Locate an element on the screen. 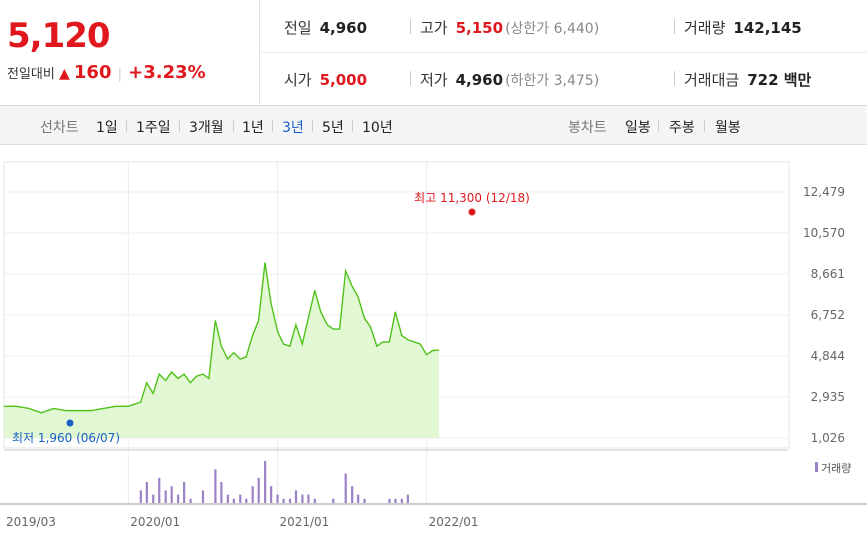 The height and width of the screenshot is (542, 867). y-tick-label-6: 1,026 is located at coordinates (828, 438).